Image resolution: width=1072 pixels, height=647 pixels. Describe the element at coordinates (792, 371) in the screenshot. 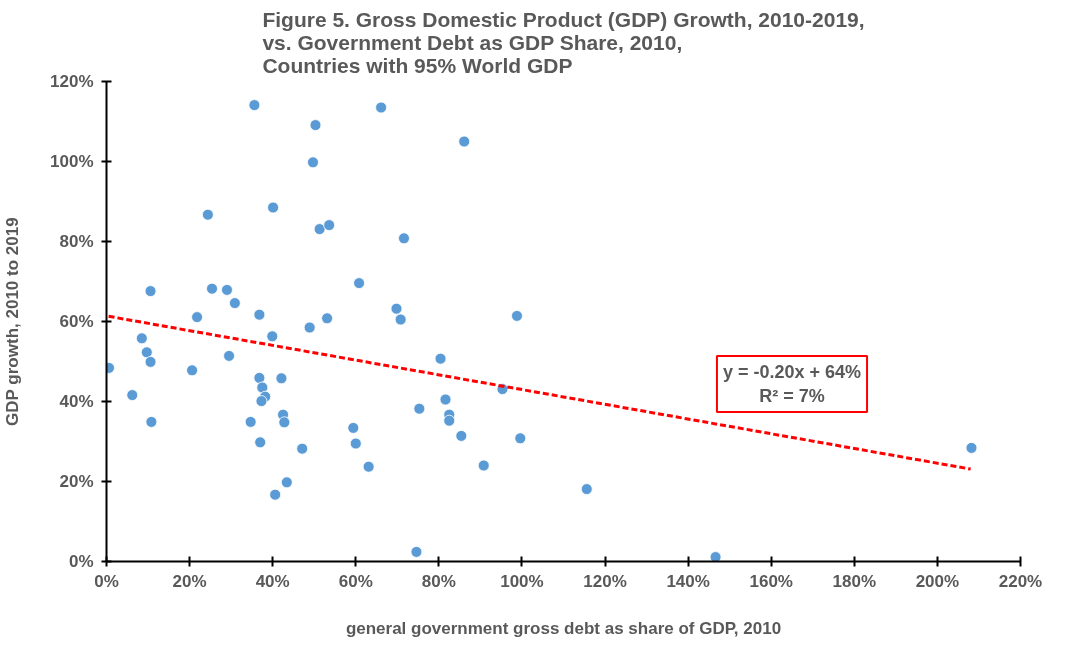

I see `annotation: y = -0.20x + 64%` at that location.